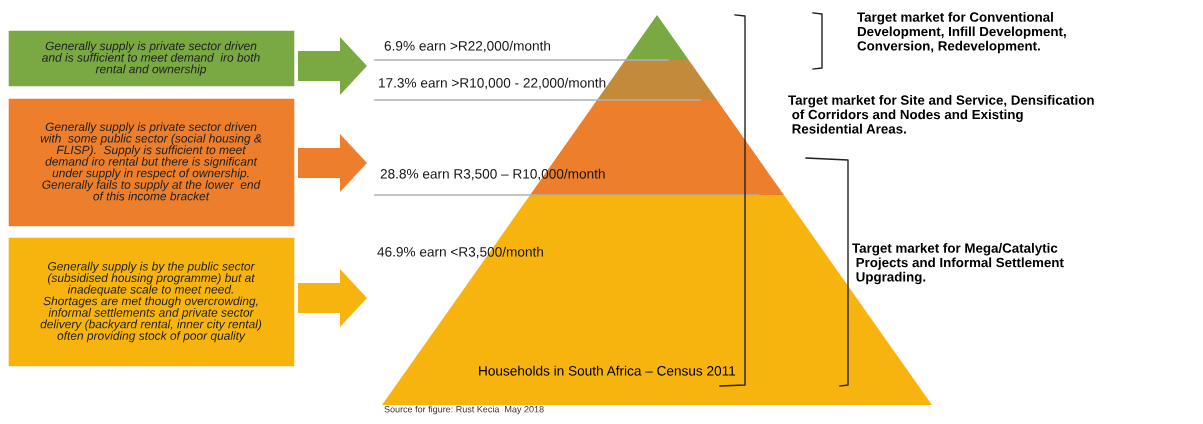 The height and width of the screenshot is (424, 1203). Describe the element at coordinates (391, 83) in the screenshot. I see `data-label: 17.3` at that location.